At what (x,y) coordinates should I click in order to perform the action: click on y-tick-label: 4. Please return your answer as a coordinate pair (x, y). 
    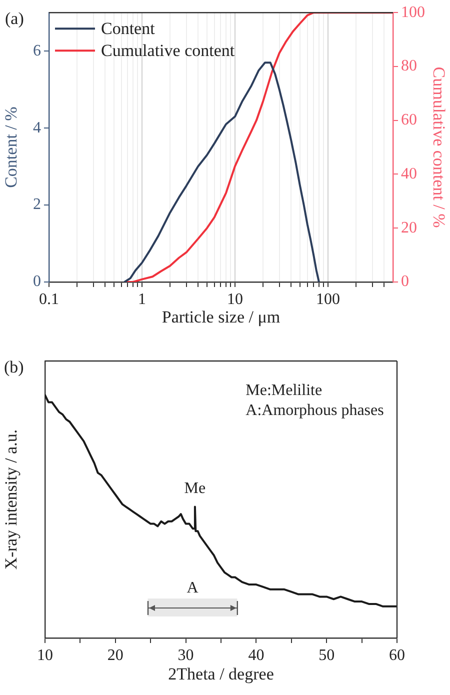
    Looking at the image, I should click on (37, 127).